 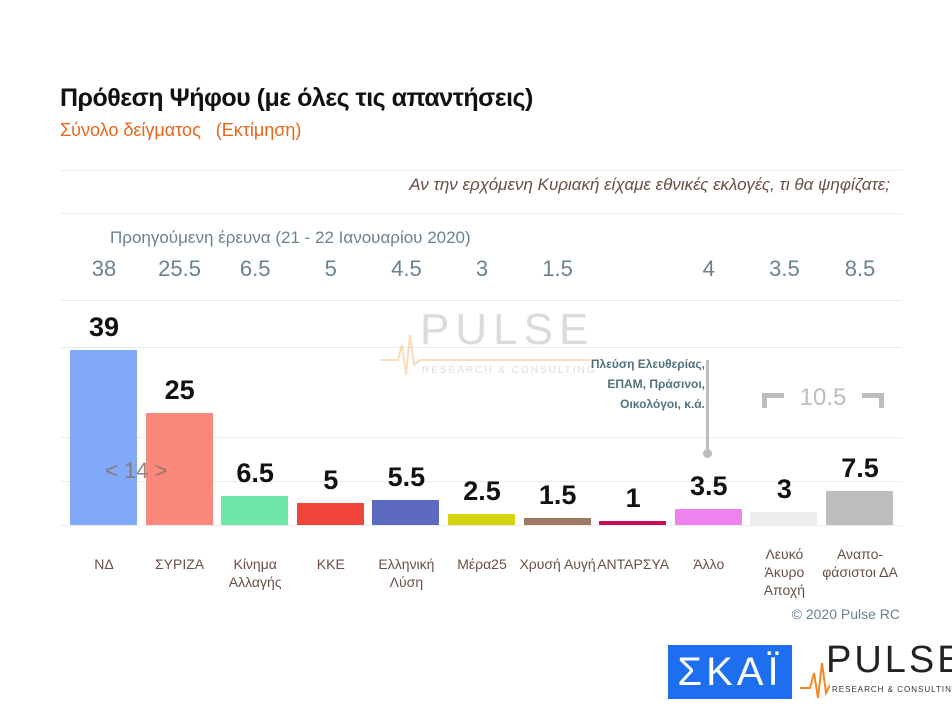 What do you see at coordinates (255, 573) in the screenshot?
I see `category-label: Κίνημα Αλλαγής` at bounding box center [255, 573].